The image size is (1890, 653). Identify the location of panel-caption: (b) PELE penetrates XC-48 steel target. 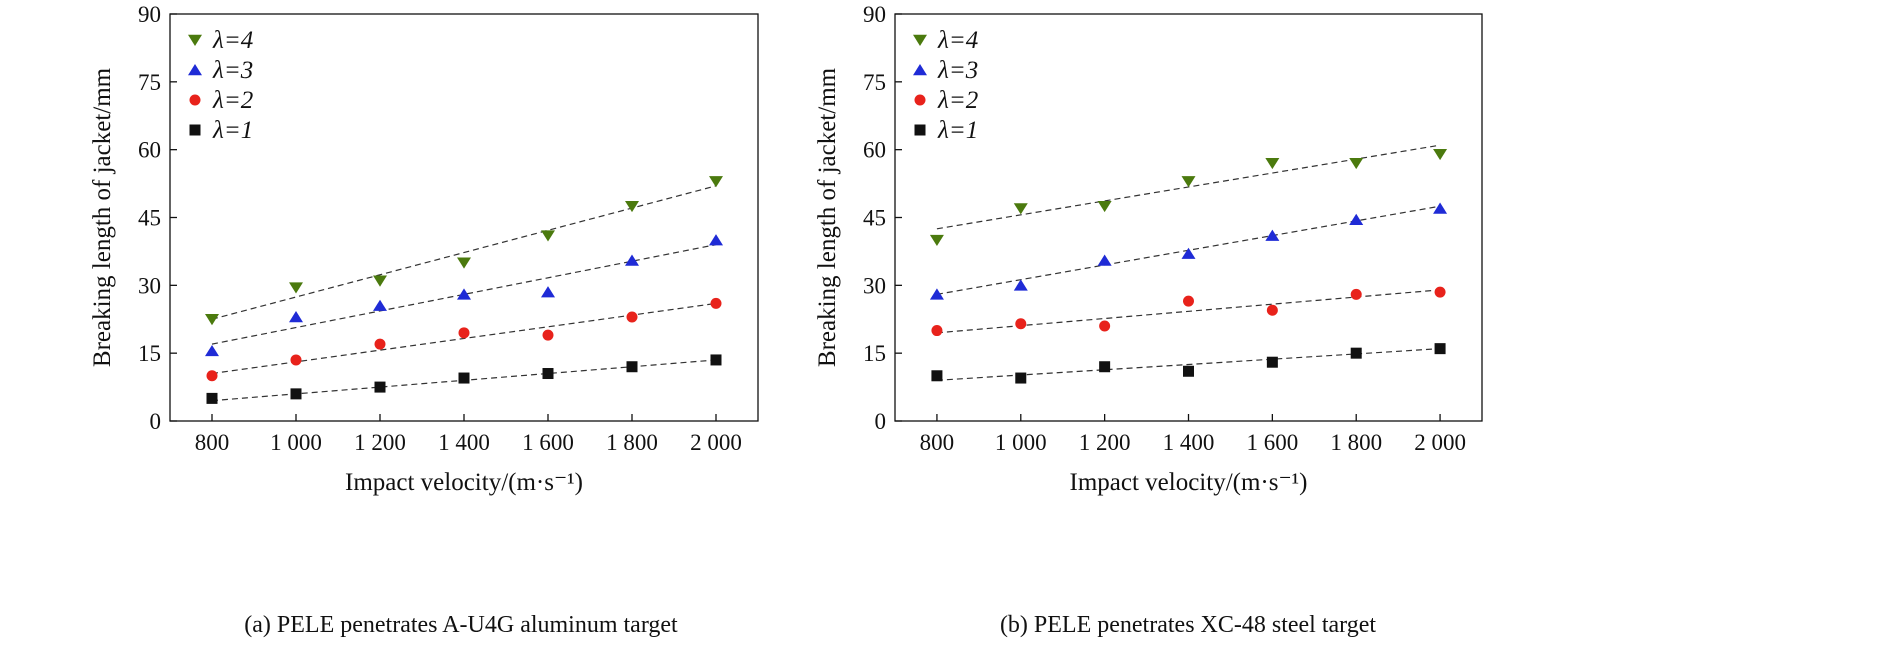
(1188, 625).